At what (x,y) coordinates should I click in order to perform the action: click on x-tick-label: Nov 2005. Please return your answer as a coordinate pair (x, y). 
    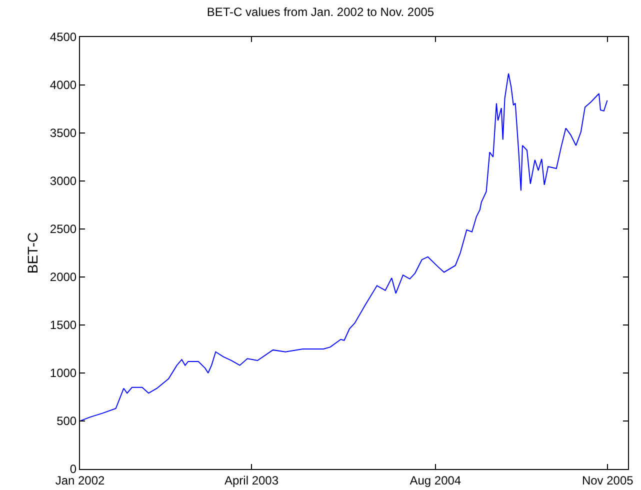
    Looking at the image, I should click on (608, 480).